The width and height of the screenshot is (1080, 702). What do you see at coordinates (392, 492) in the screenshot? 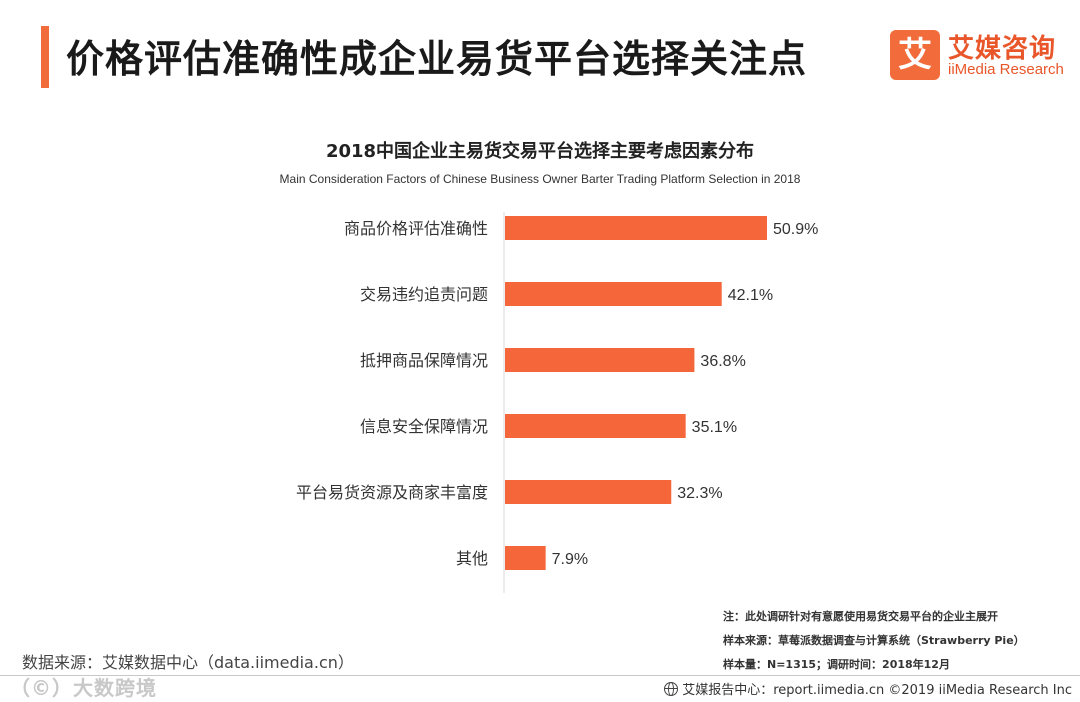
I see `category-label: 平台易货资源及商家丰富度` at bounding box center [392, 492].